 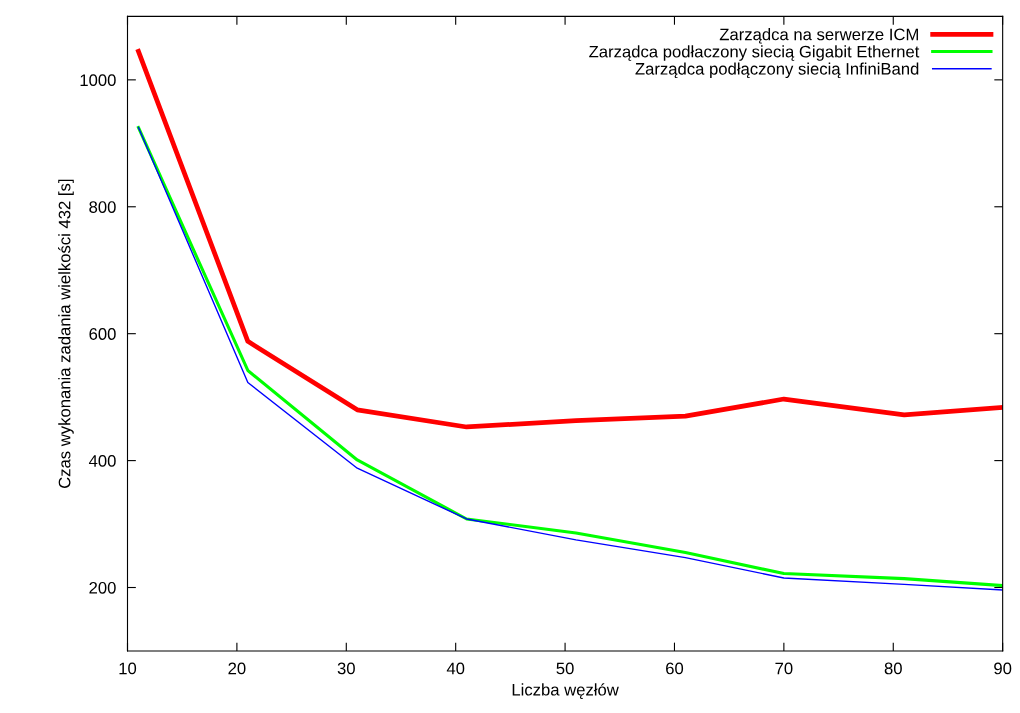 I want to click on x-axis-title: Liczba węzłów, so click(x=565, y=691).